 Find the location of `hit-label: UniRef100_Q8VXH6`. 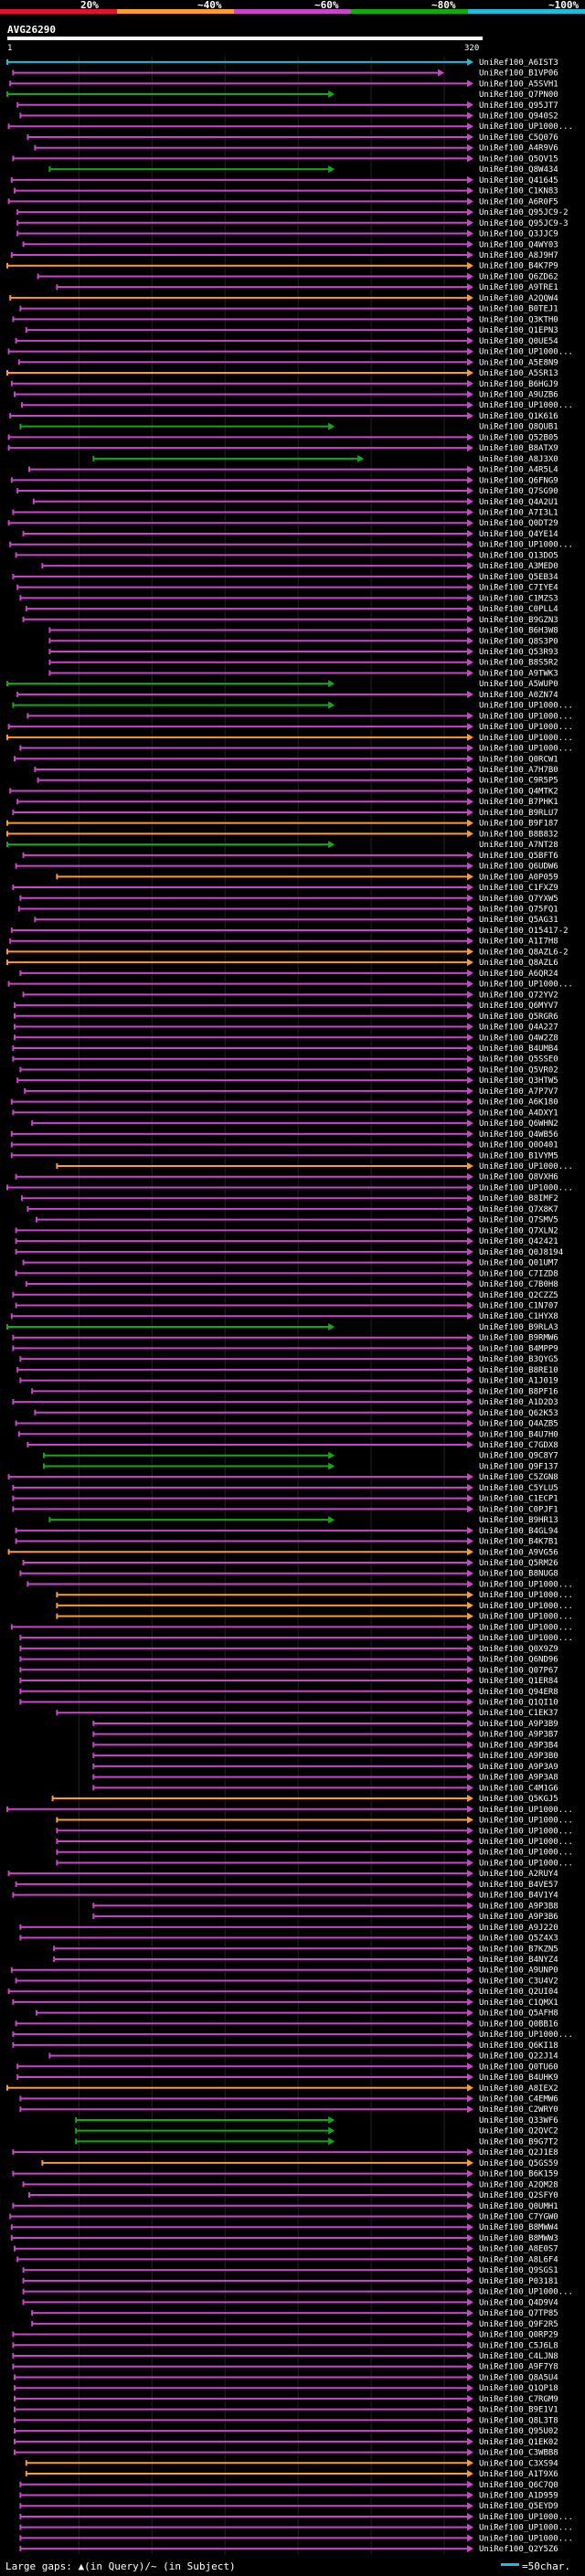

hit-label: UniRef100_Q8VXH6 is located at coordinates (518, 1177).